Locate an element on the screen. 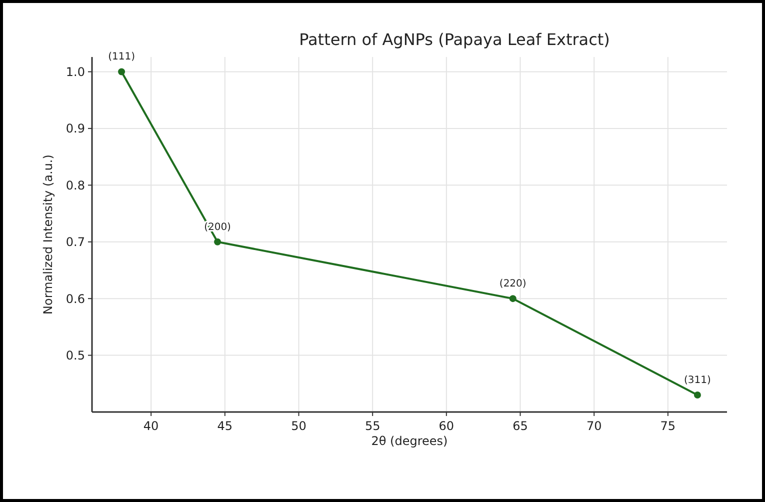 Image resolution: width=765 pixels, height=502 pixels. x-tick-label: 40 is located at coordinates (151, 426).